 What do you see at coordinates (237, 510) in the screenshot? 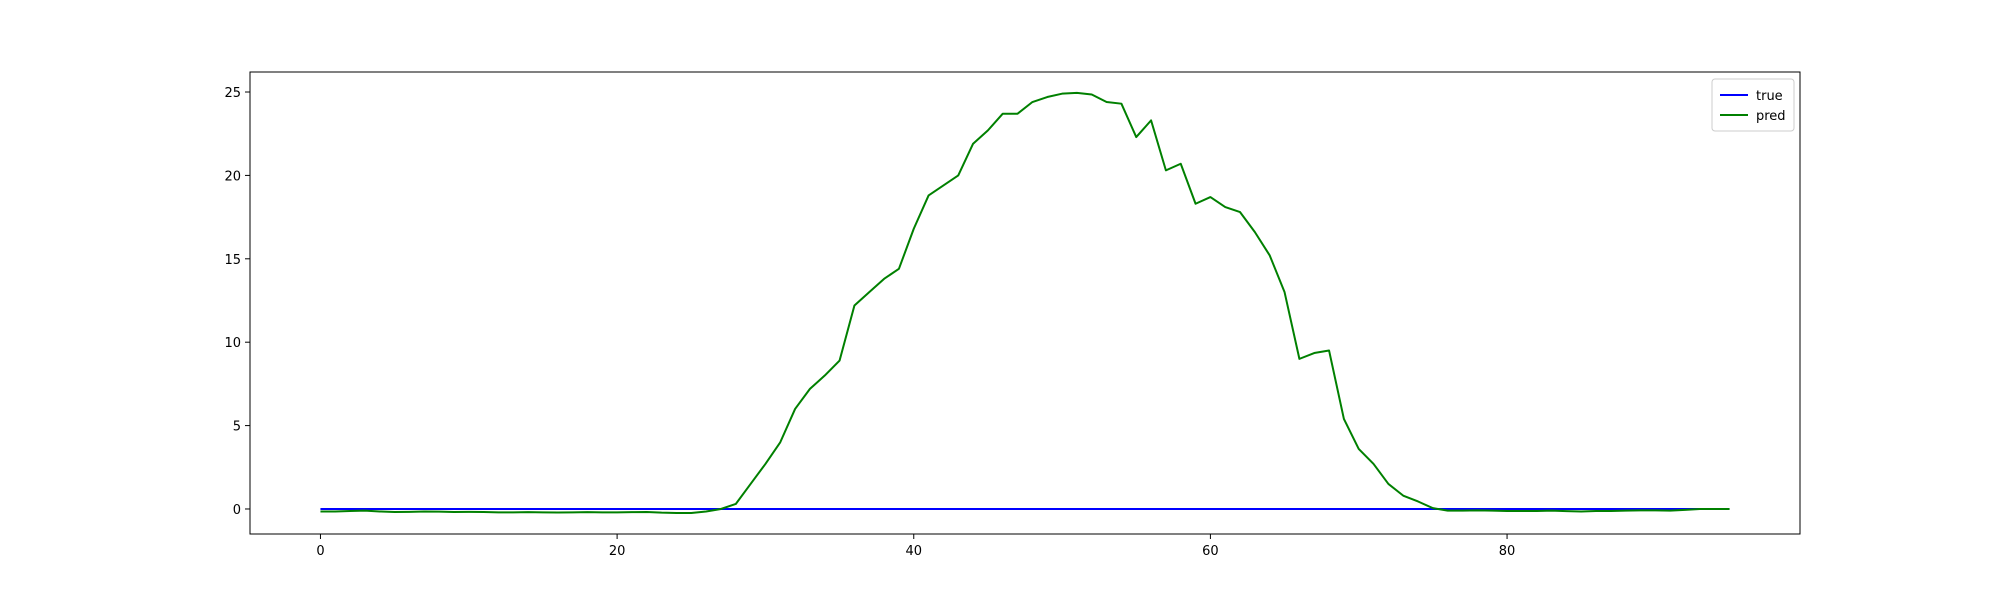
I see `y-tick-label: 0` at bounding box center [237, 510].